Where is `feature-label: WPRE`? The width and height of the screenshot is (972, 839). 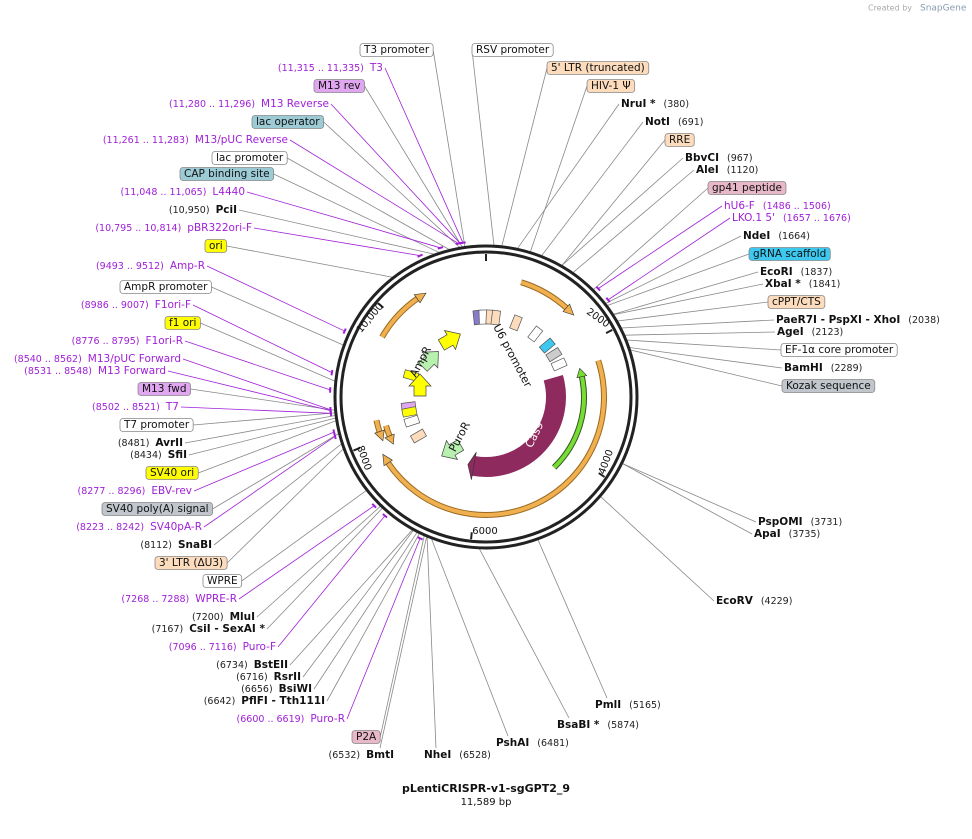 feature-label: WPRE is located at coordinates (222, 581).